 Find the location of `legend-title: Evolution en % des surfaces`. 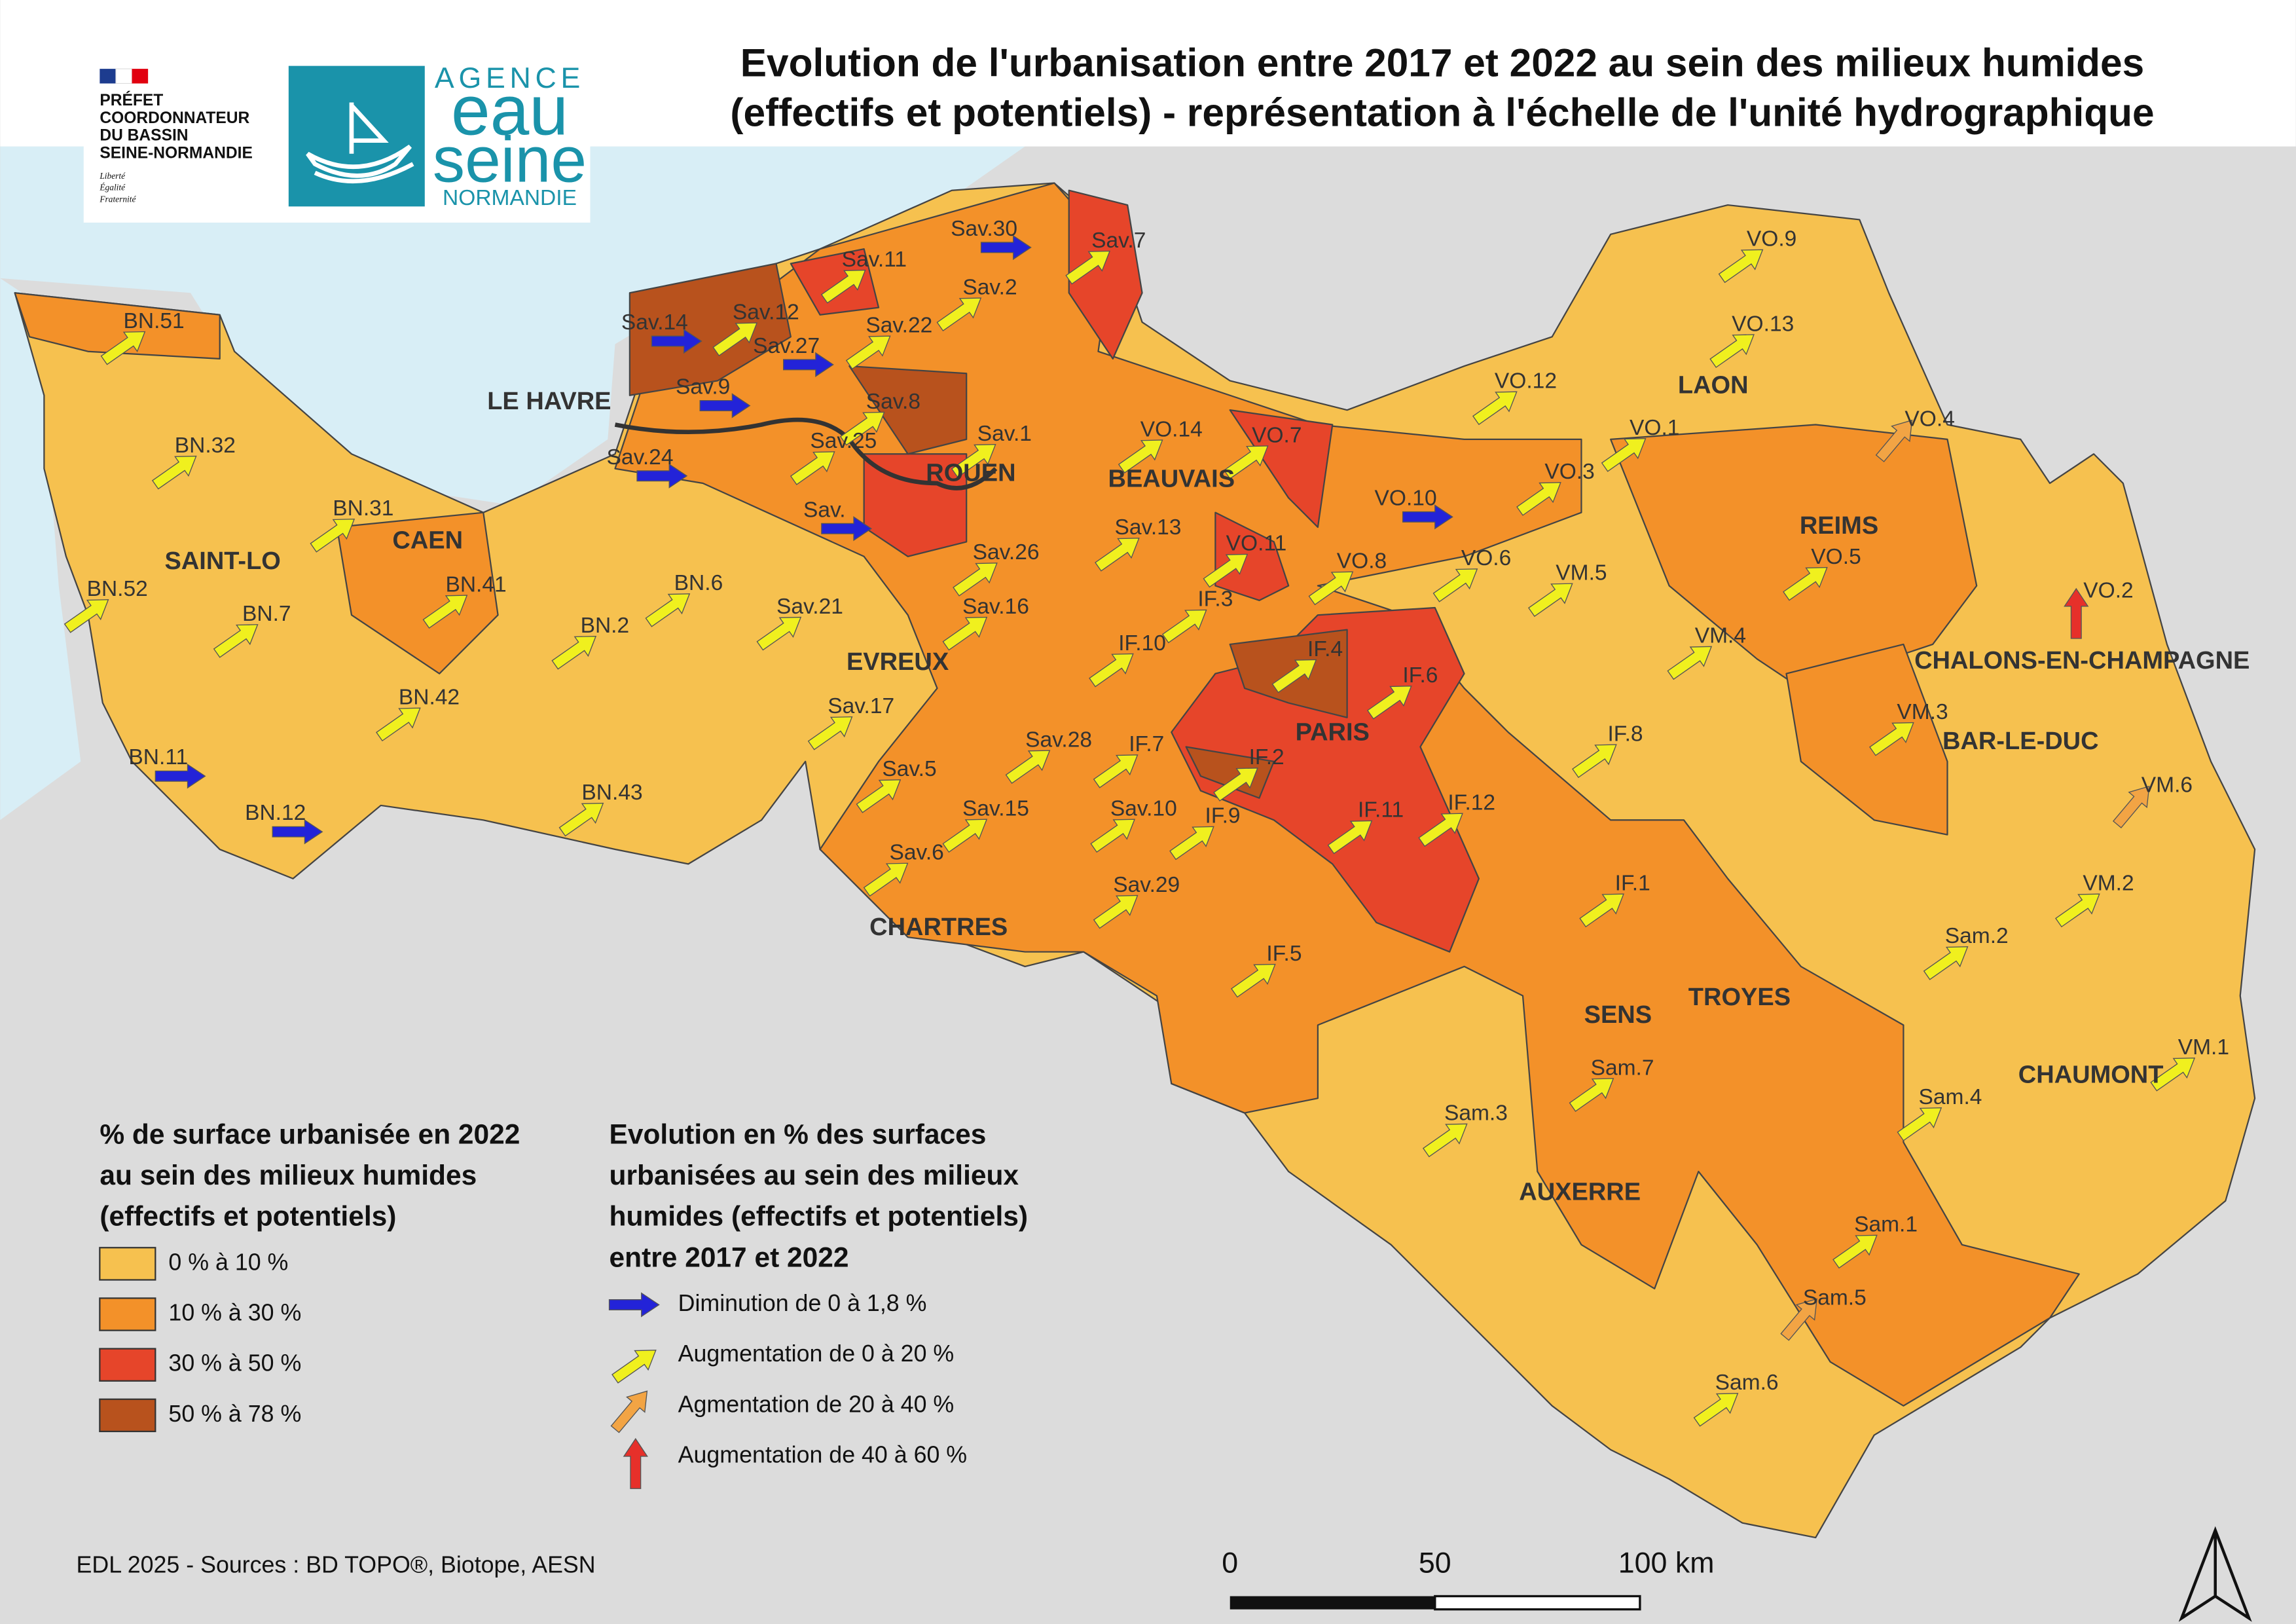

legend-title: Evolution en % des surfaces is located at coordinates (798, 1135).